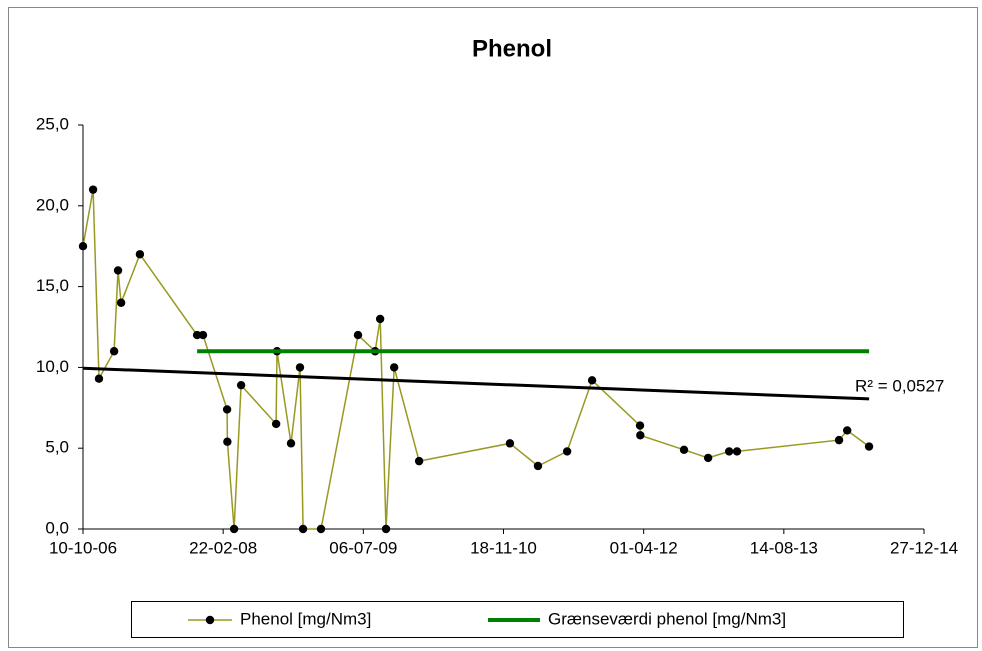 The height and width of the screenshot is (651, 982). What do you see at coordinates (57, 447) in the screenshot?
I see `y-tick-label: 5,0` at bounding box center [57, 447].